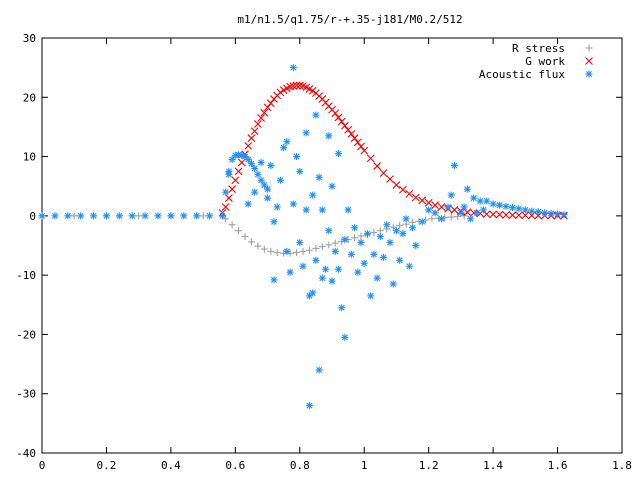 This screenshot has height=480, width=640. Describe the element at coordinates (171, 465) in the screenshot. I see `x-tick-label: 0.4` at that location.